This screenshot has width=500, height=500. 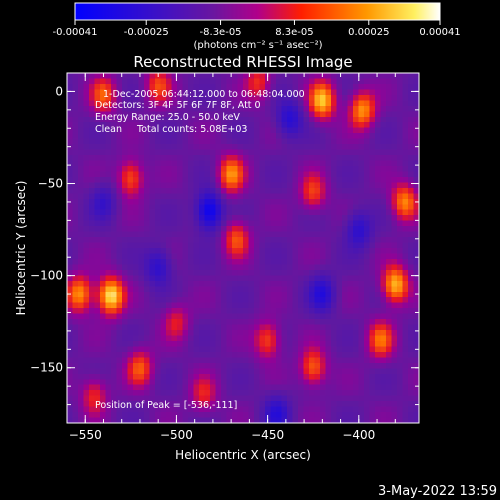 What do you see at coordinates (75, 32) in the screenshot?
I see `colorbar-tick-label: -0.00041` at bounding box center [75, 32].